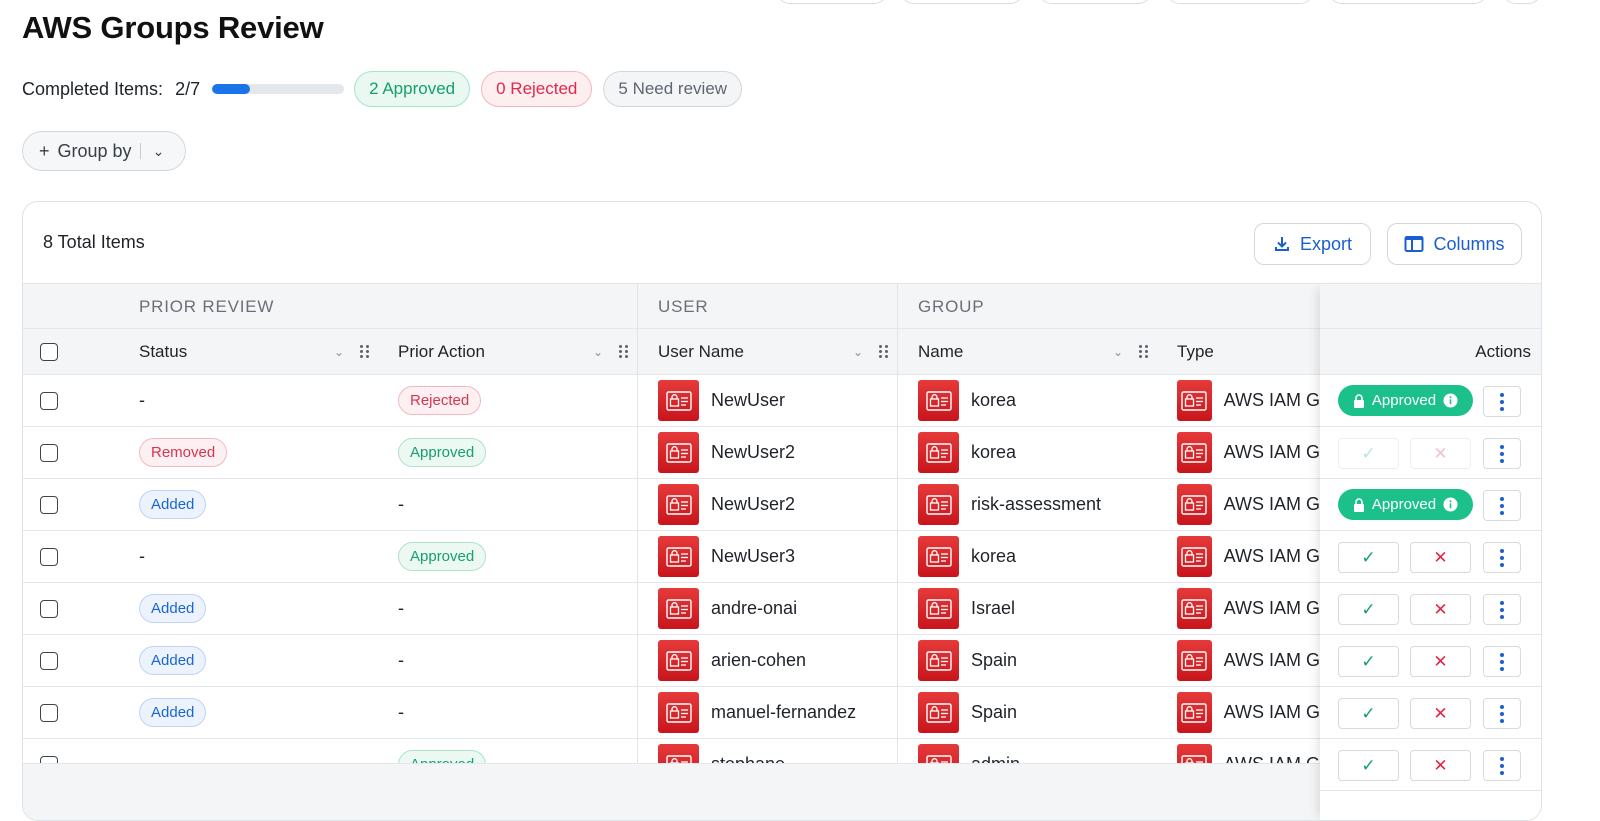 Image resolution: width=1600 pixels, height=821 pixels. Describe the element at coordinates (188, 88) in the screenshot. I see `completed-count: 2/7` at that location.